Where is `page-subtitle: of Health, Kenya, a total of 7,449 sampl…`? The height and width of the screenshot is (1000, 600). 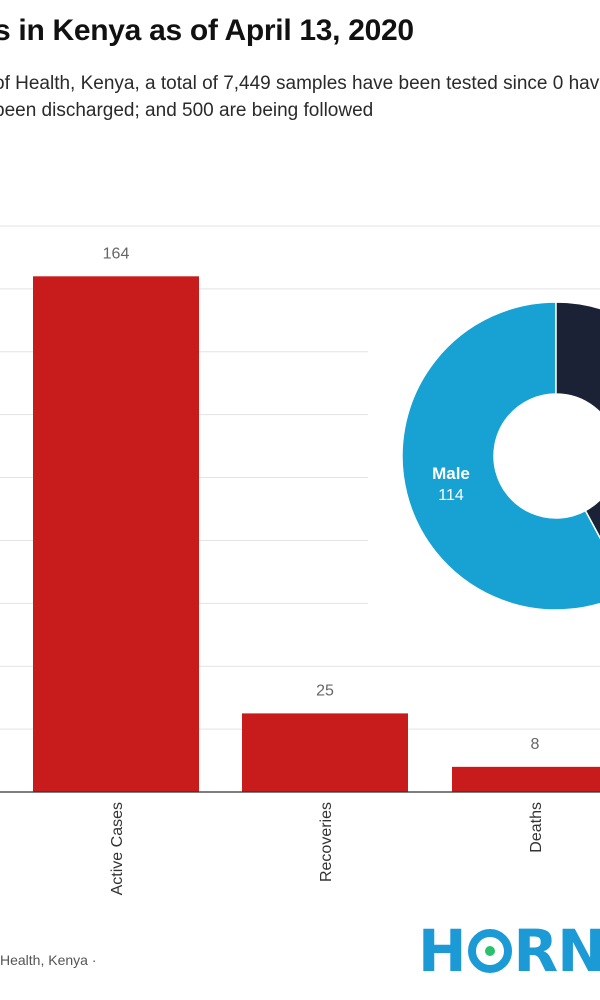
page-subtitle: of Health, Kenya, a total of 7,449 sampl… is located at coordinates (300, 97).